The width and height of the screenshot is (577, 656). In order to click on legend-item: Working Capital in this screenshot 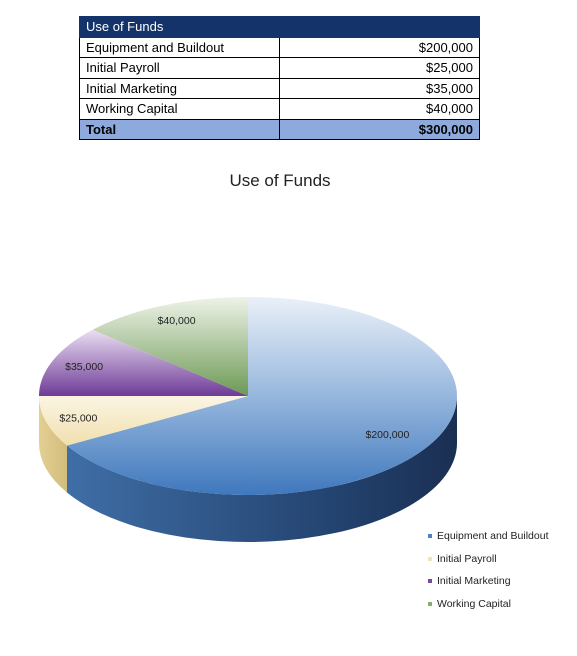, I will do `click(488, 607)`.